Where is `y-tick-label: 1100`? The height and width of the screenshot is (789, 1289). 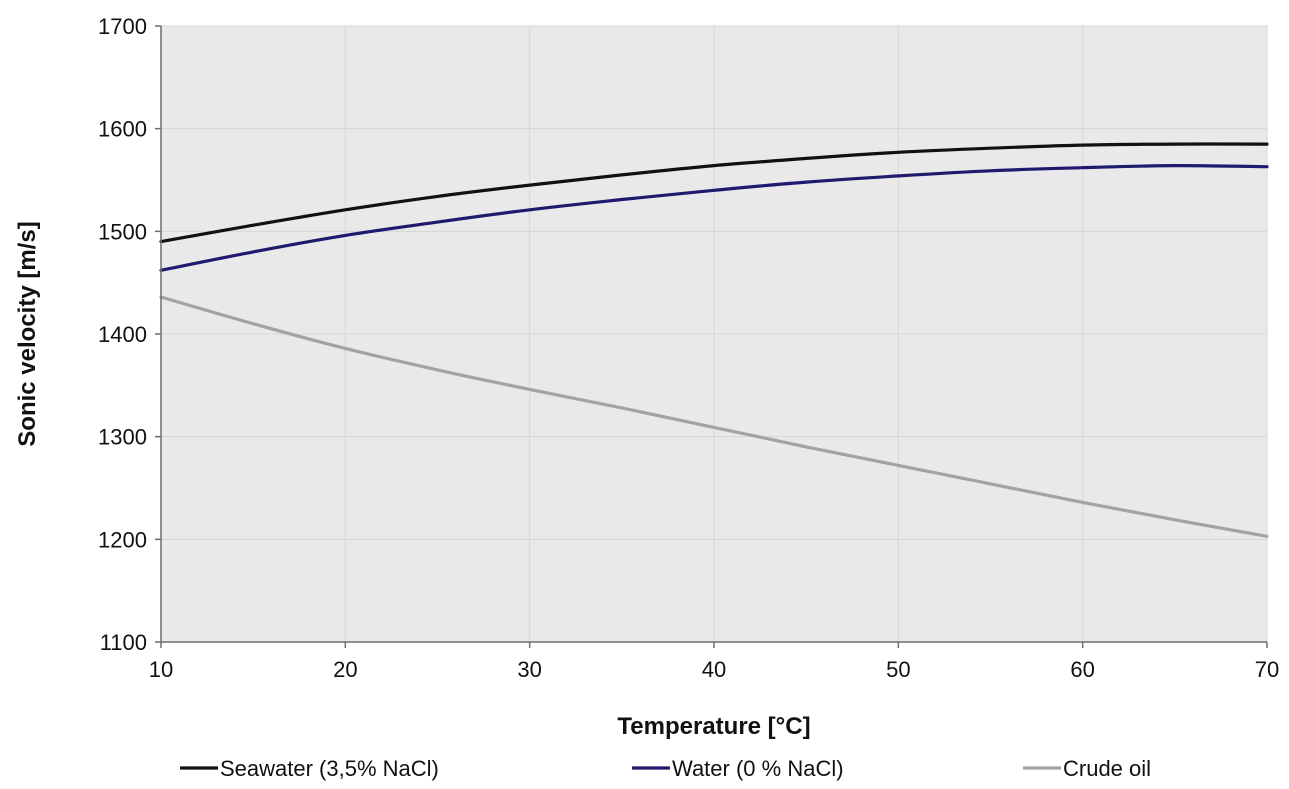
y-tick-label: 1100 is located at coordinates (123, 642).